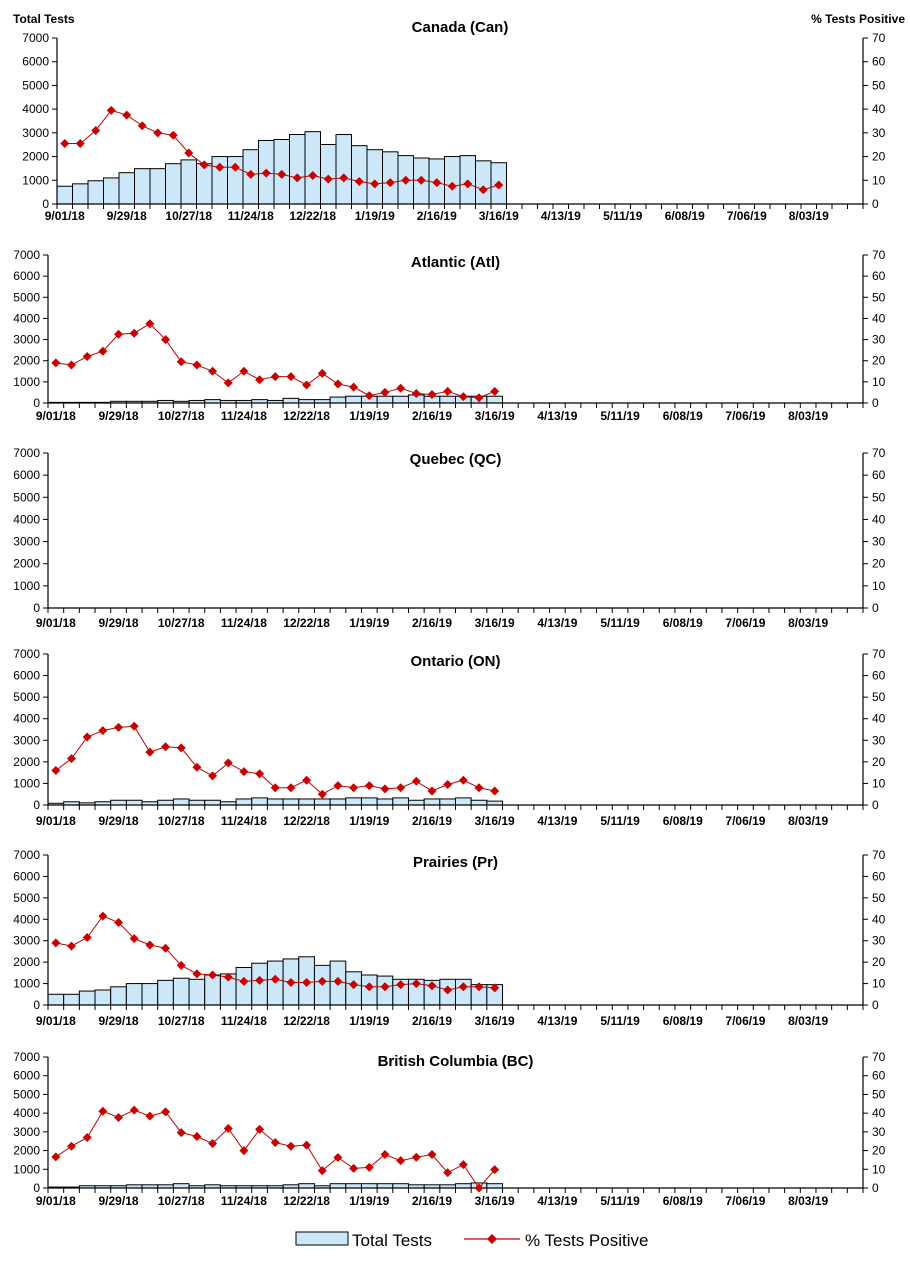  What do you see at coordinates (456, 661) in the screenshot?
I see `panel-title: Ontario (ON)` at bounding box center [456, 661].